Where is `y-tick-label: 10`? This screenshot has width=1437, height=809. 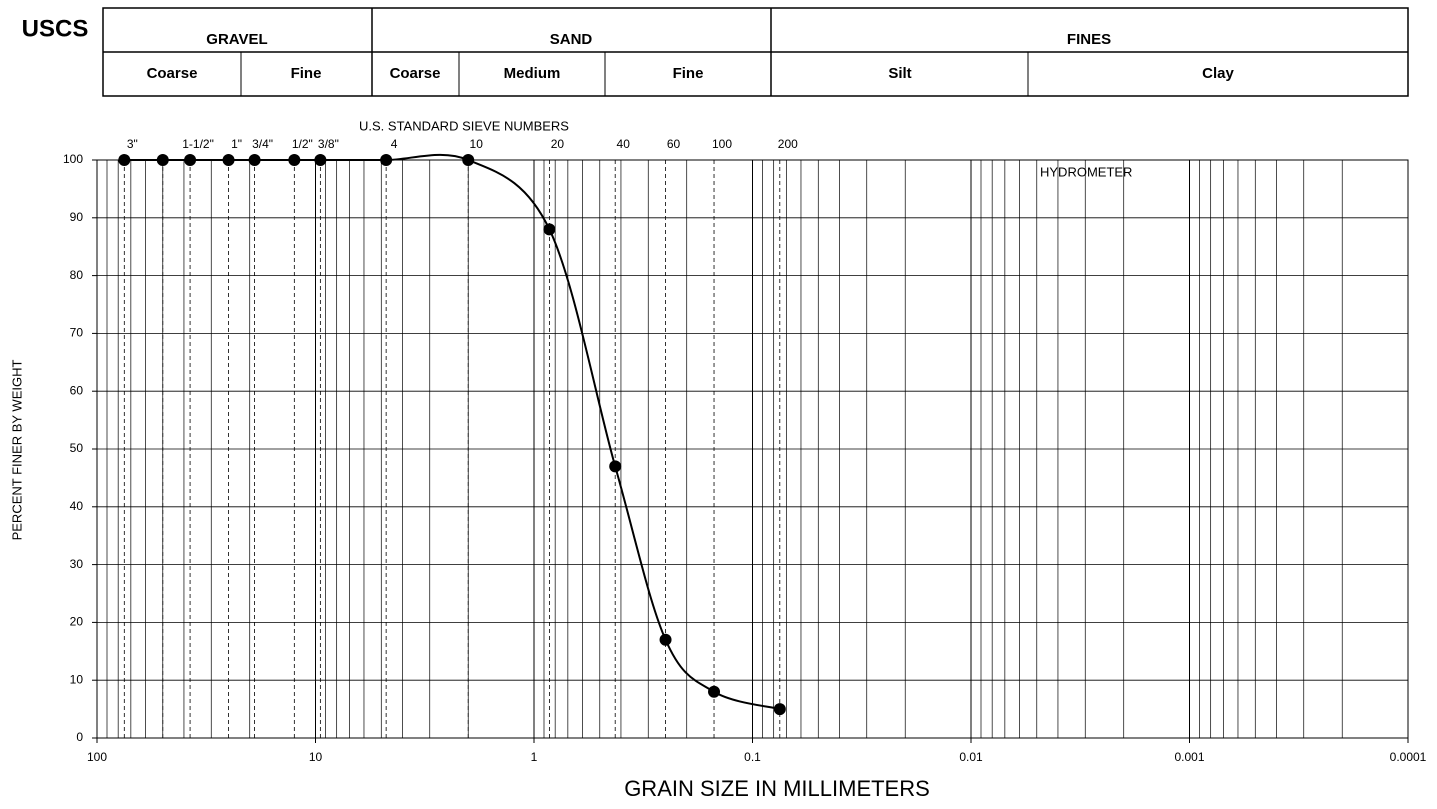
y-tick-label: 10 is located at coordinates (77, 679).